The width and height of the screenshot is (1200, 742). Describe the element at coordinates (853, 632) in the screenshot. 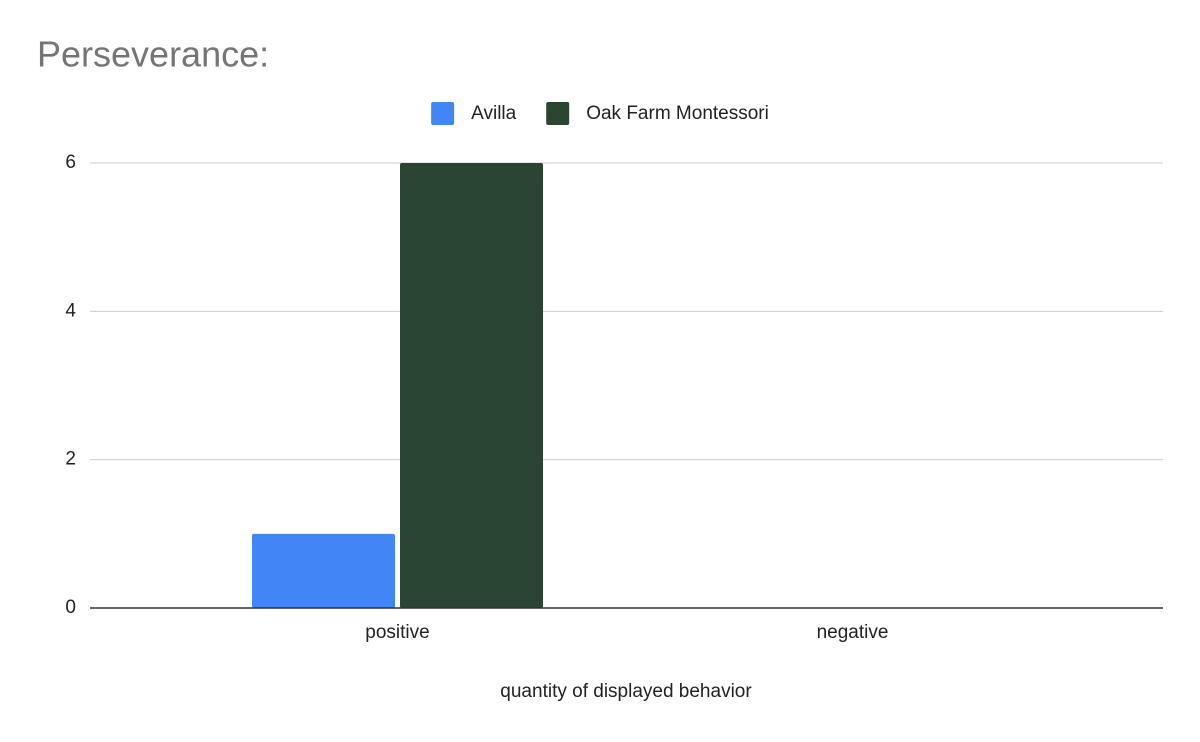

I see `x-tick-label: negative` at that location.